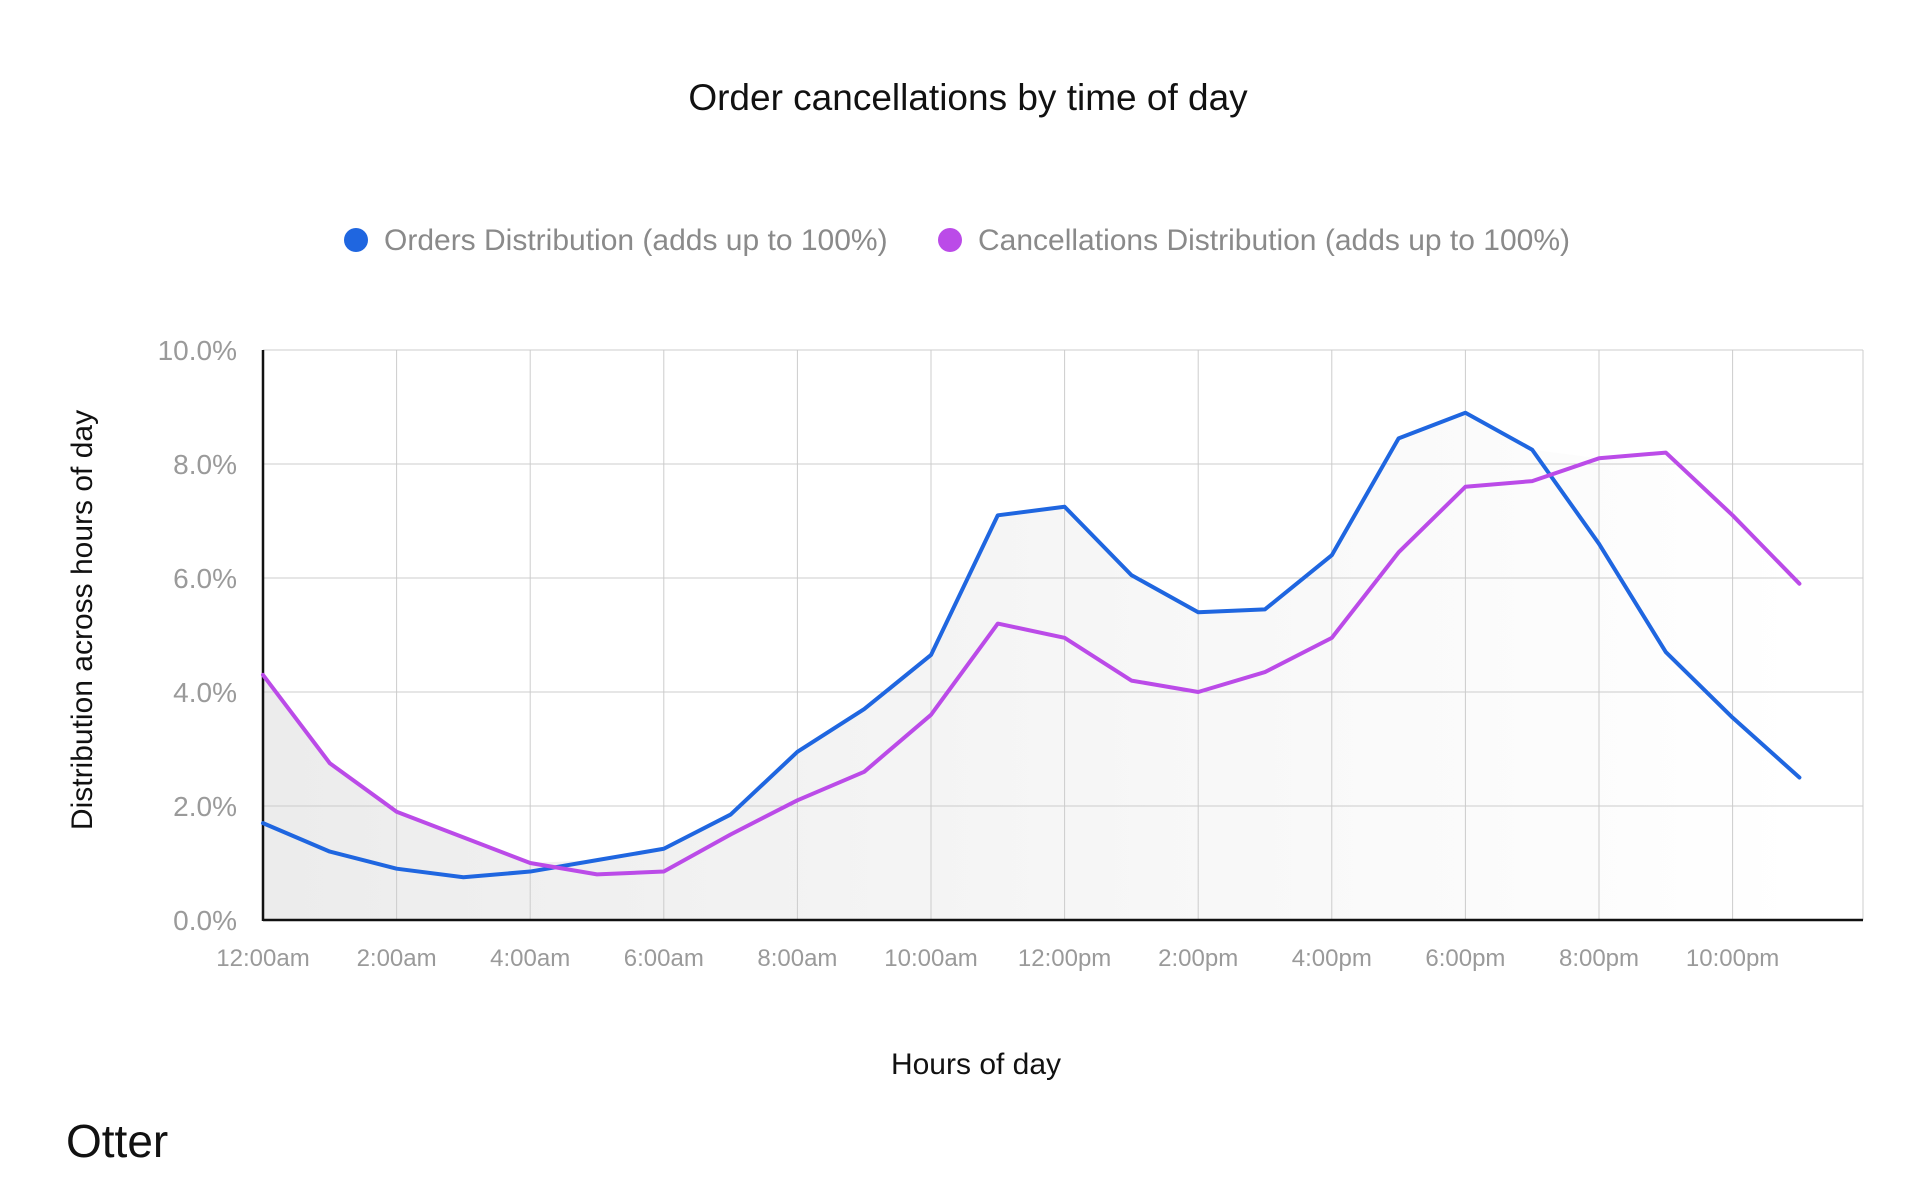 This screenshot has height=1200, width=1920. What do you see at coordinates (930, 958) in the screenshot?
I see `x-tick-label: 10:00am` at bounding box center [930, 958].